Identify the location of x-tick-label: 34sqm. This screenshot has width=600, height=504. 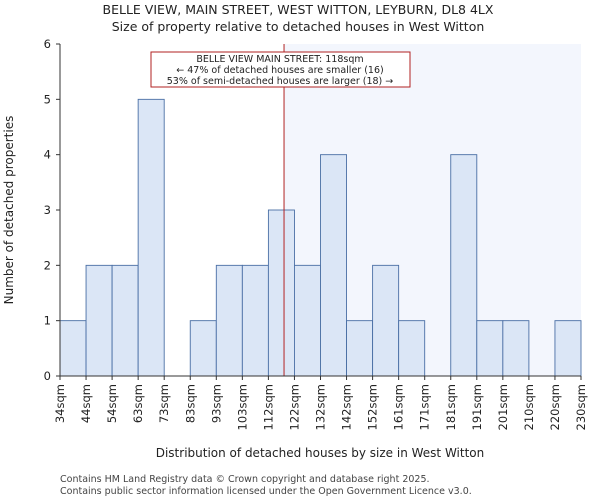
(60, 403).